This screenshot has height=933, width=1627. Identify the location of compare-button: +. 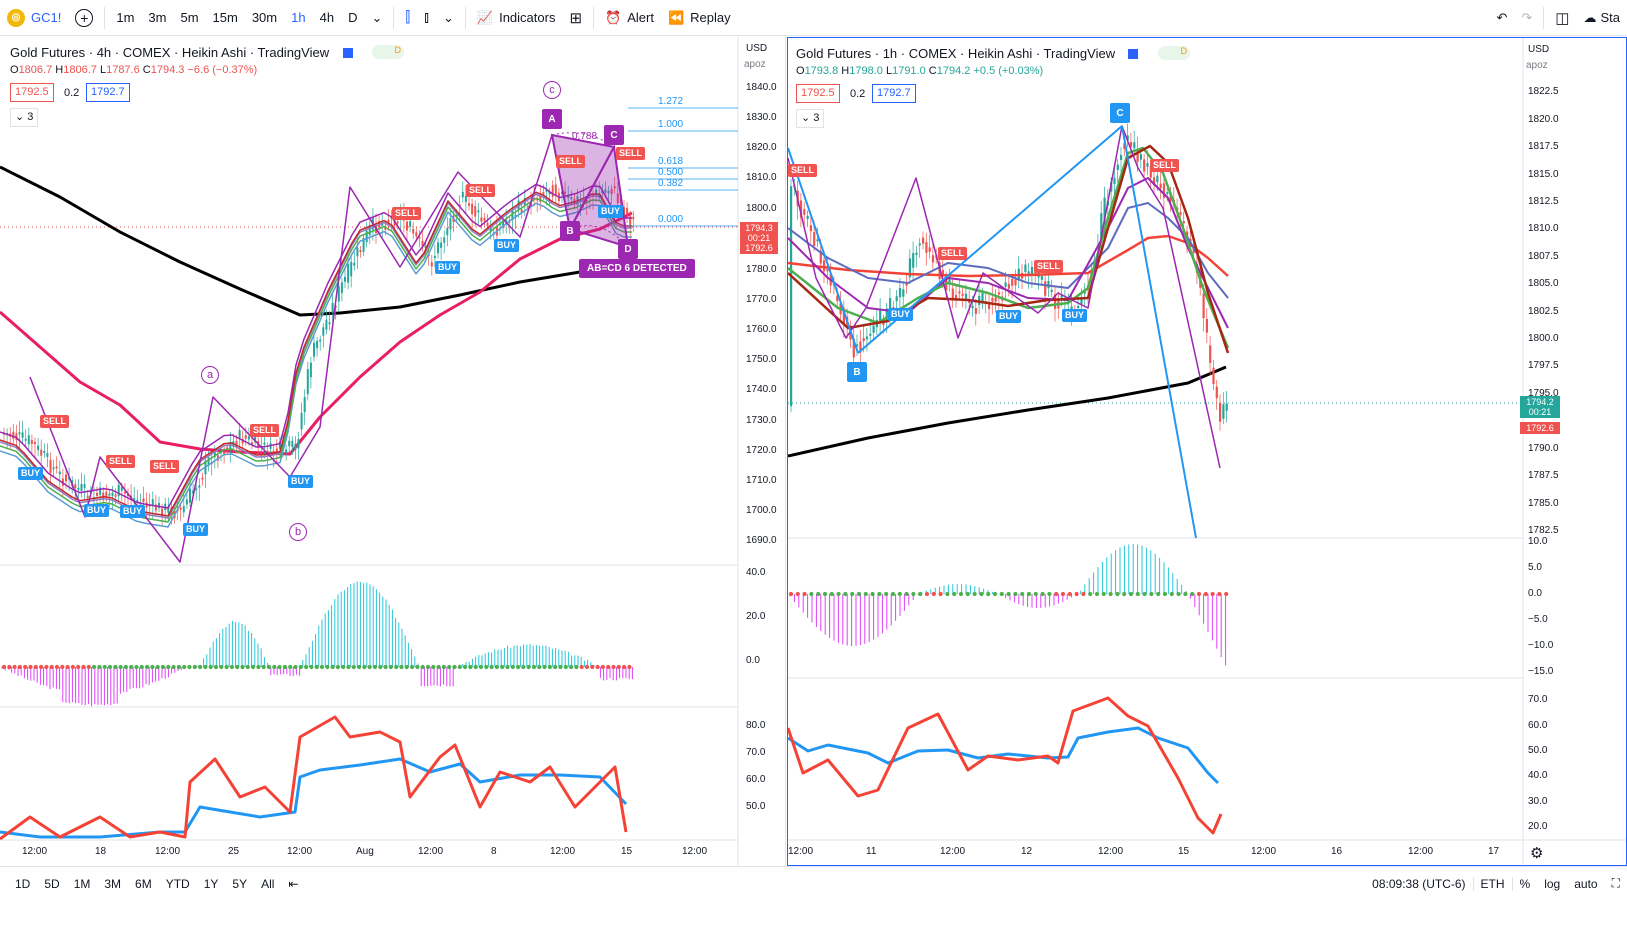
(84, 18).